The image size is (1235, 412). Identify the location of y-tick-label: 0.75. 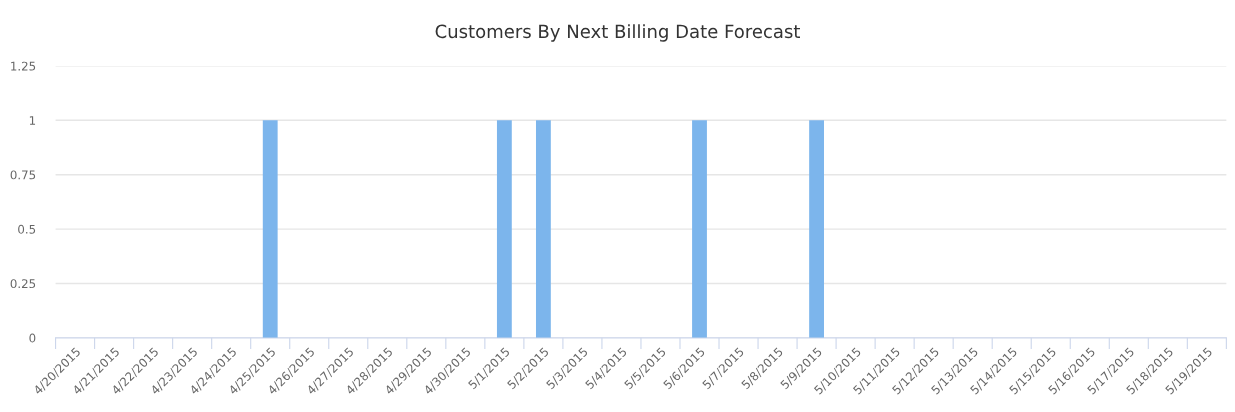
(23, 175).